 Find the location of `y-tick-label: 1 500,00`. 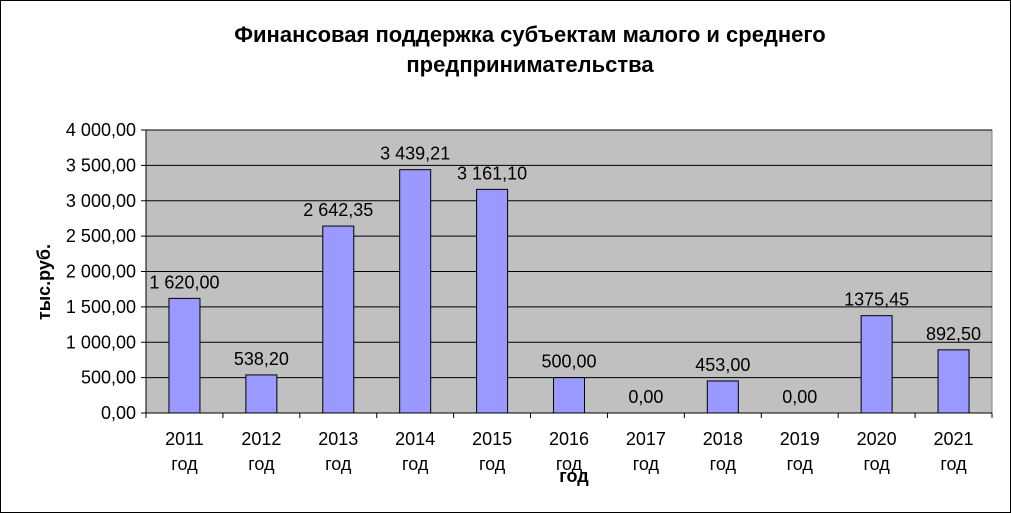

y-tick-label: 1 500,00 is located at coordinates (101, 307).